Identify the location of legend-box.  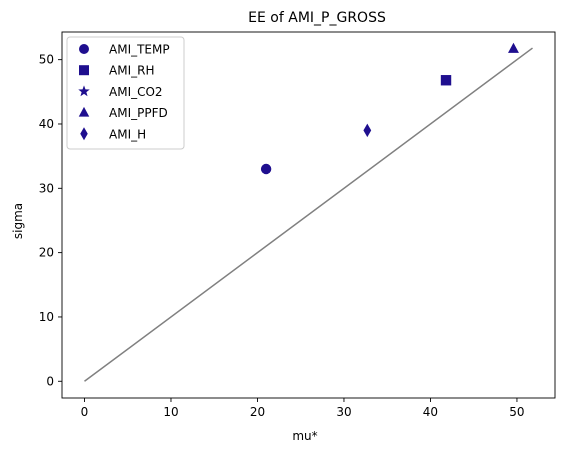
(125, 93).